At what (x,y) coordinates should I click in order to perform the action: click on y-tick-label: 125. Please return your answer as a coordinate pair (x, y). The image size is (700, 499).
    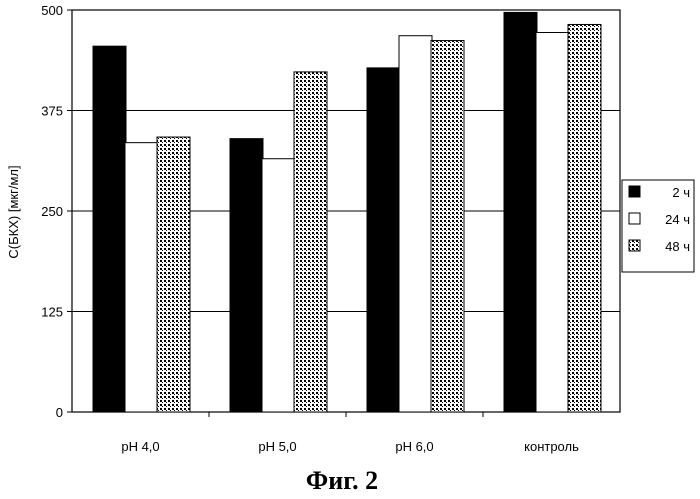
    Looking at the image, I should click on (52, 312).